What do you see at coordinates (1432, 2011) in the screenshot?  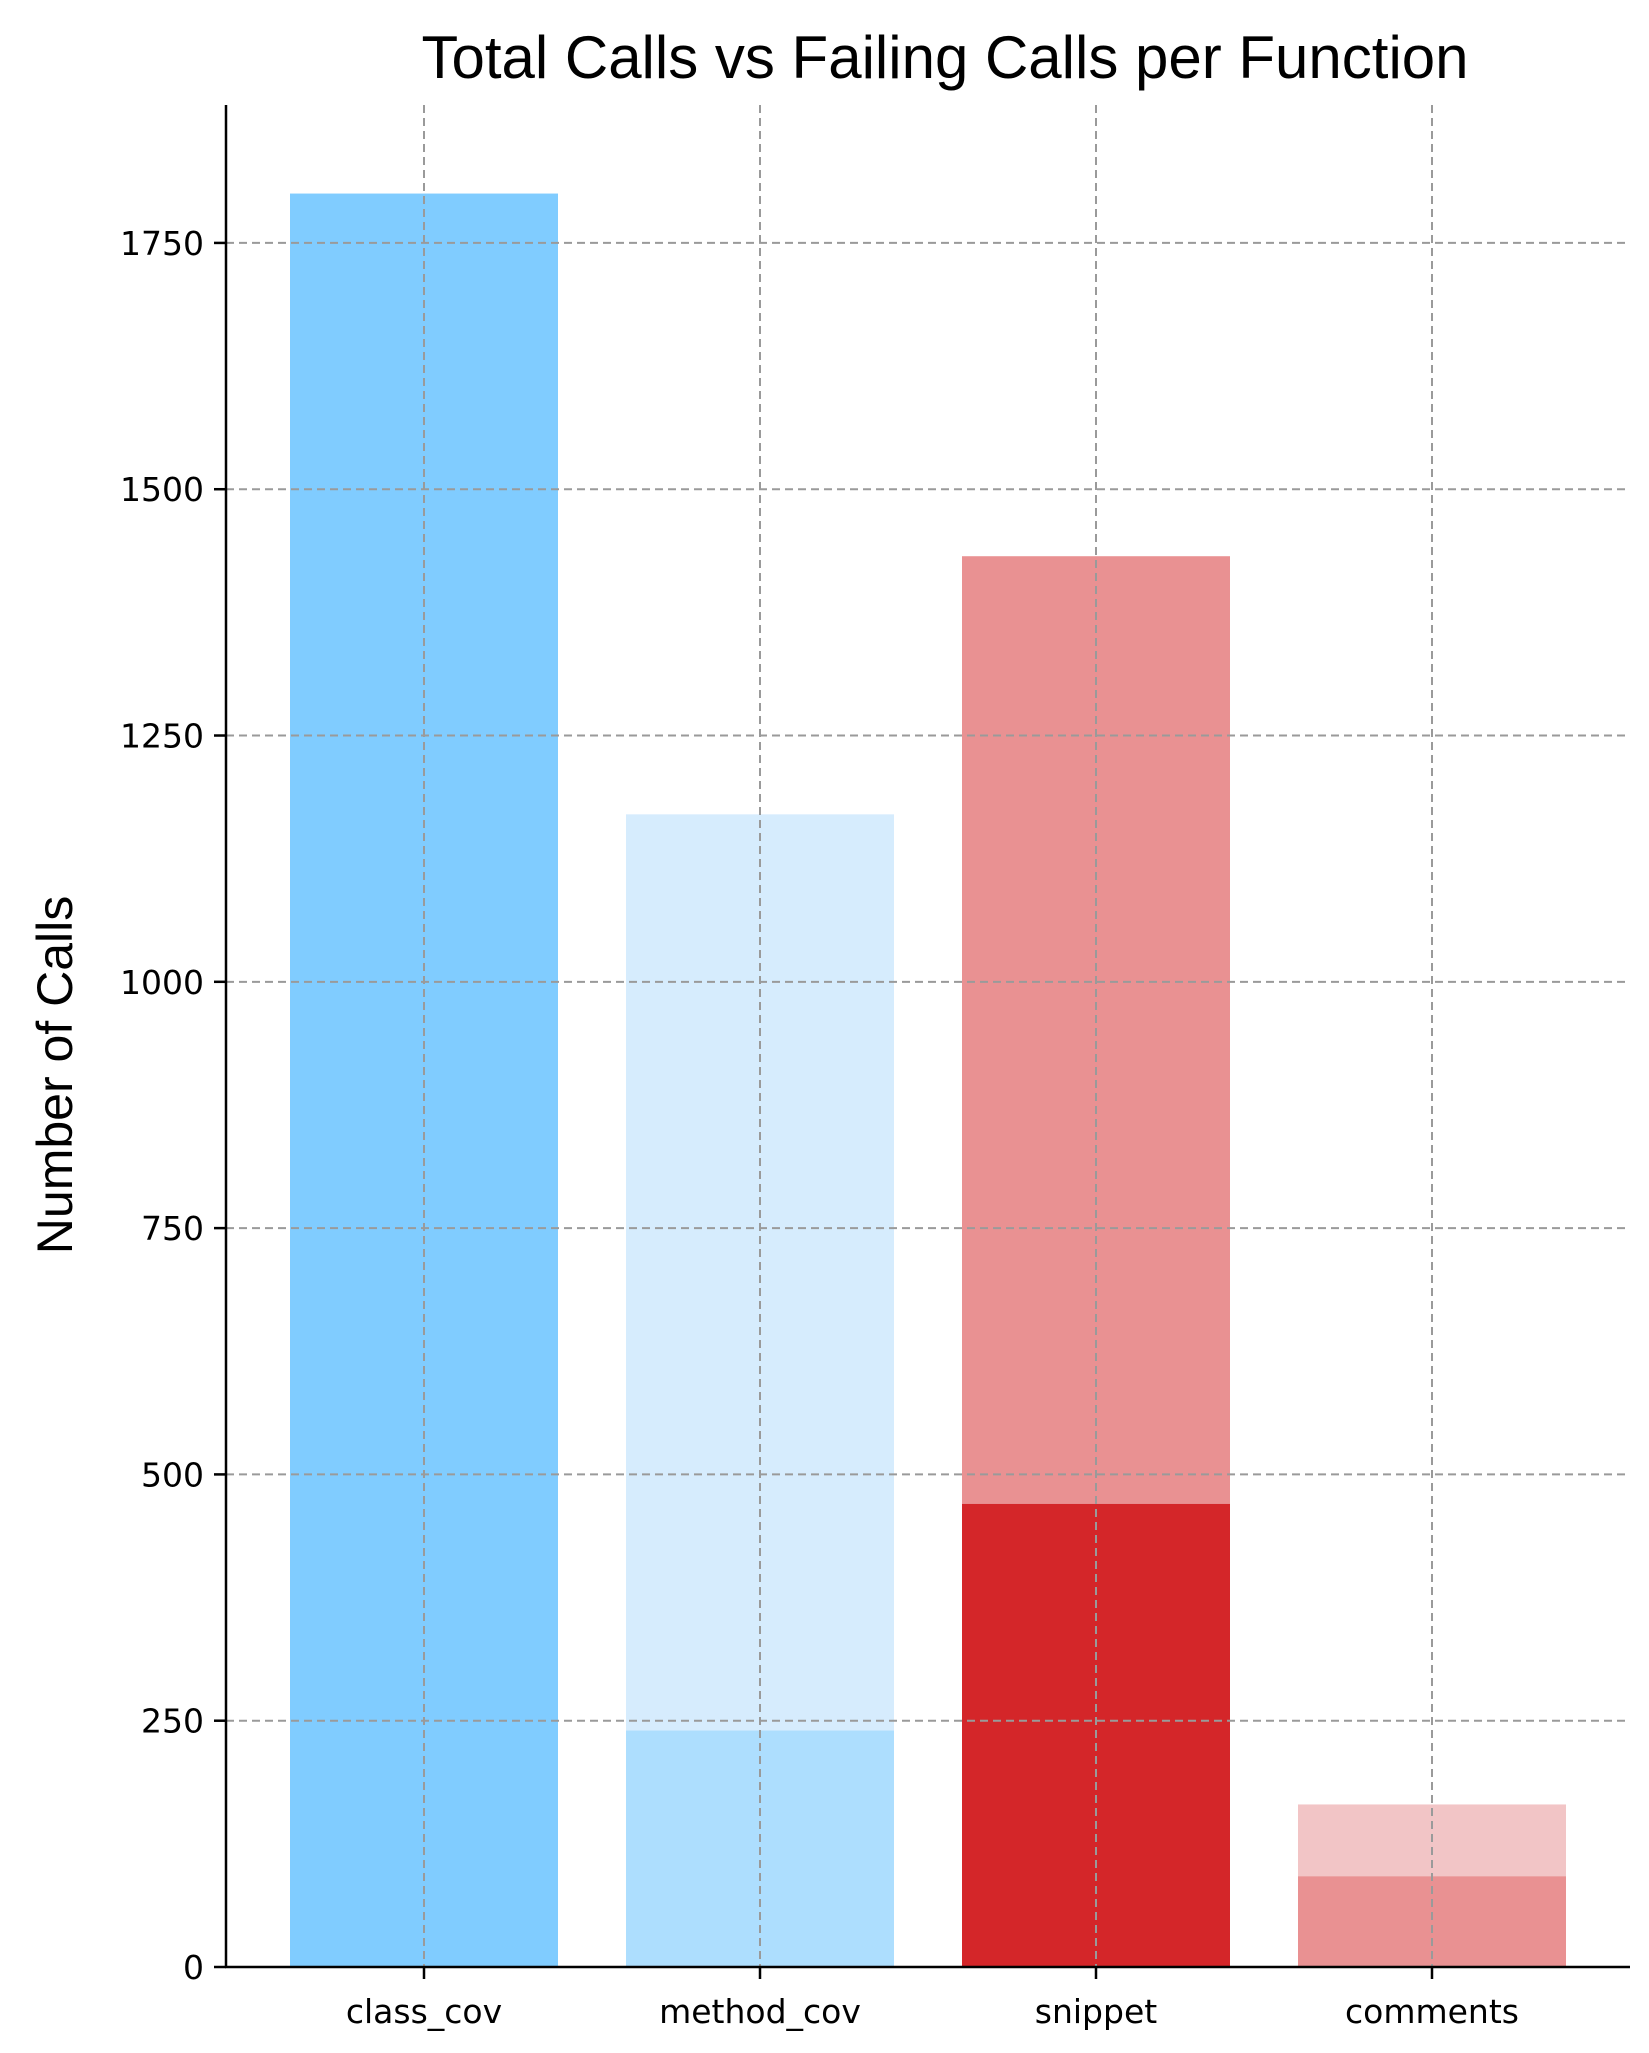 I see `x-tick-label-comments: comments` at bounding box center [1432, 2011].